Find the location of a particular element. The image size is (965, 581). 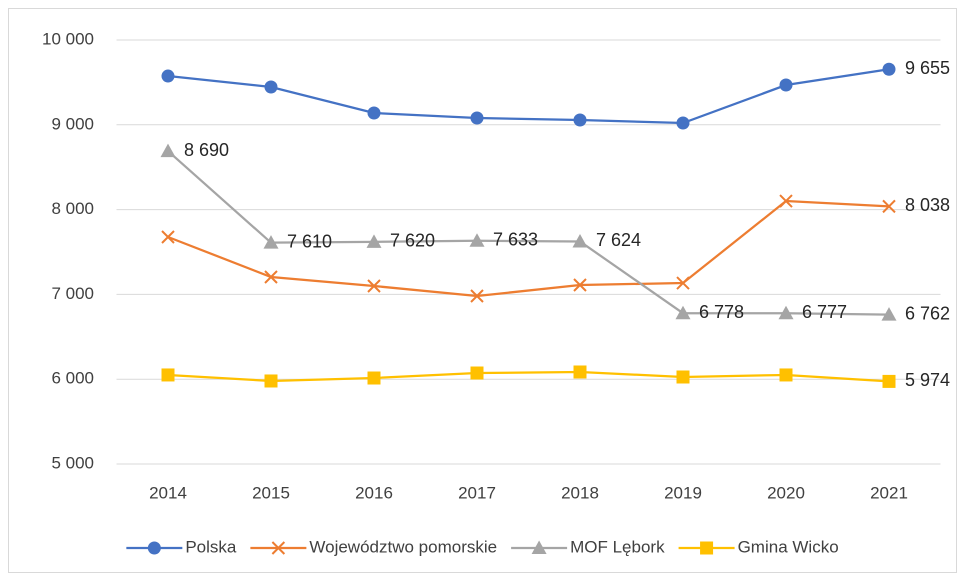

x-tick-label: 2019 is located at coordinates (683, 492).